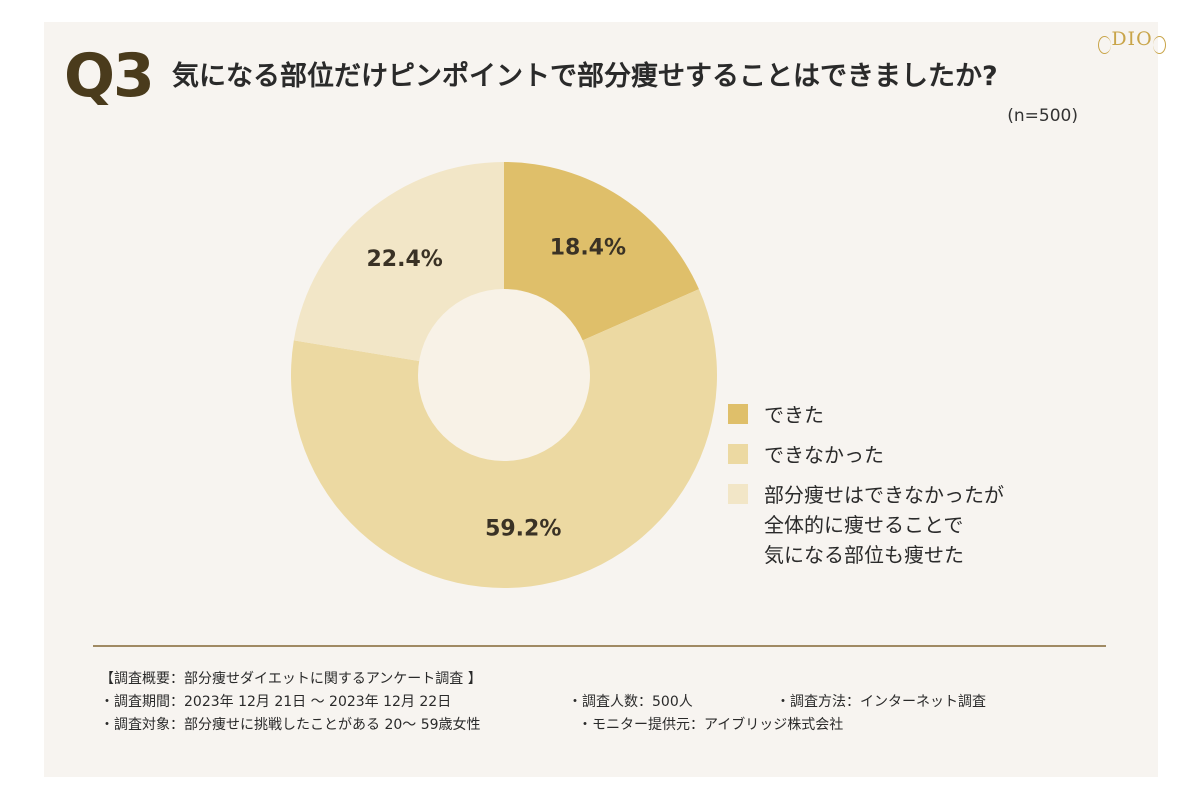 The width and height of the screenshot is (1200, 800). What do you see at coordinates (1132, 39) in the screenshot?
I see `logo-mark: DIO` at bounding box center [1132, 39].